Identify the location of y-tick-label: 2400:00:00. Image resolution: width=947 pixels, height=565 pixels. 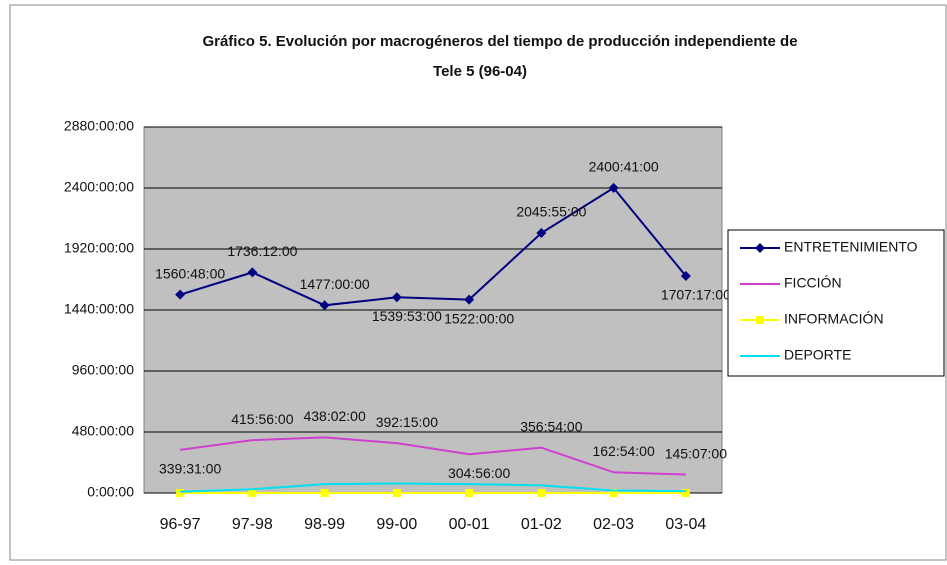
(99, 187).